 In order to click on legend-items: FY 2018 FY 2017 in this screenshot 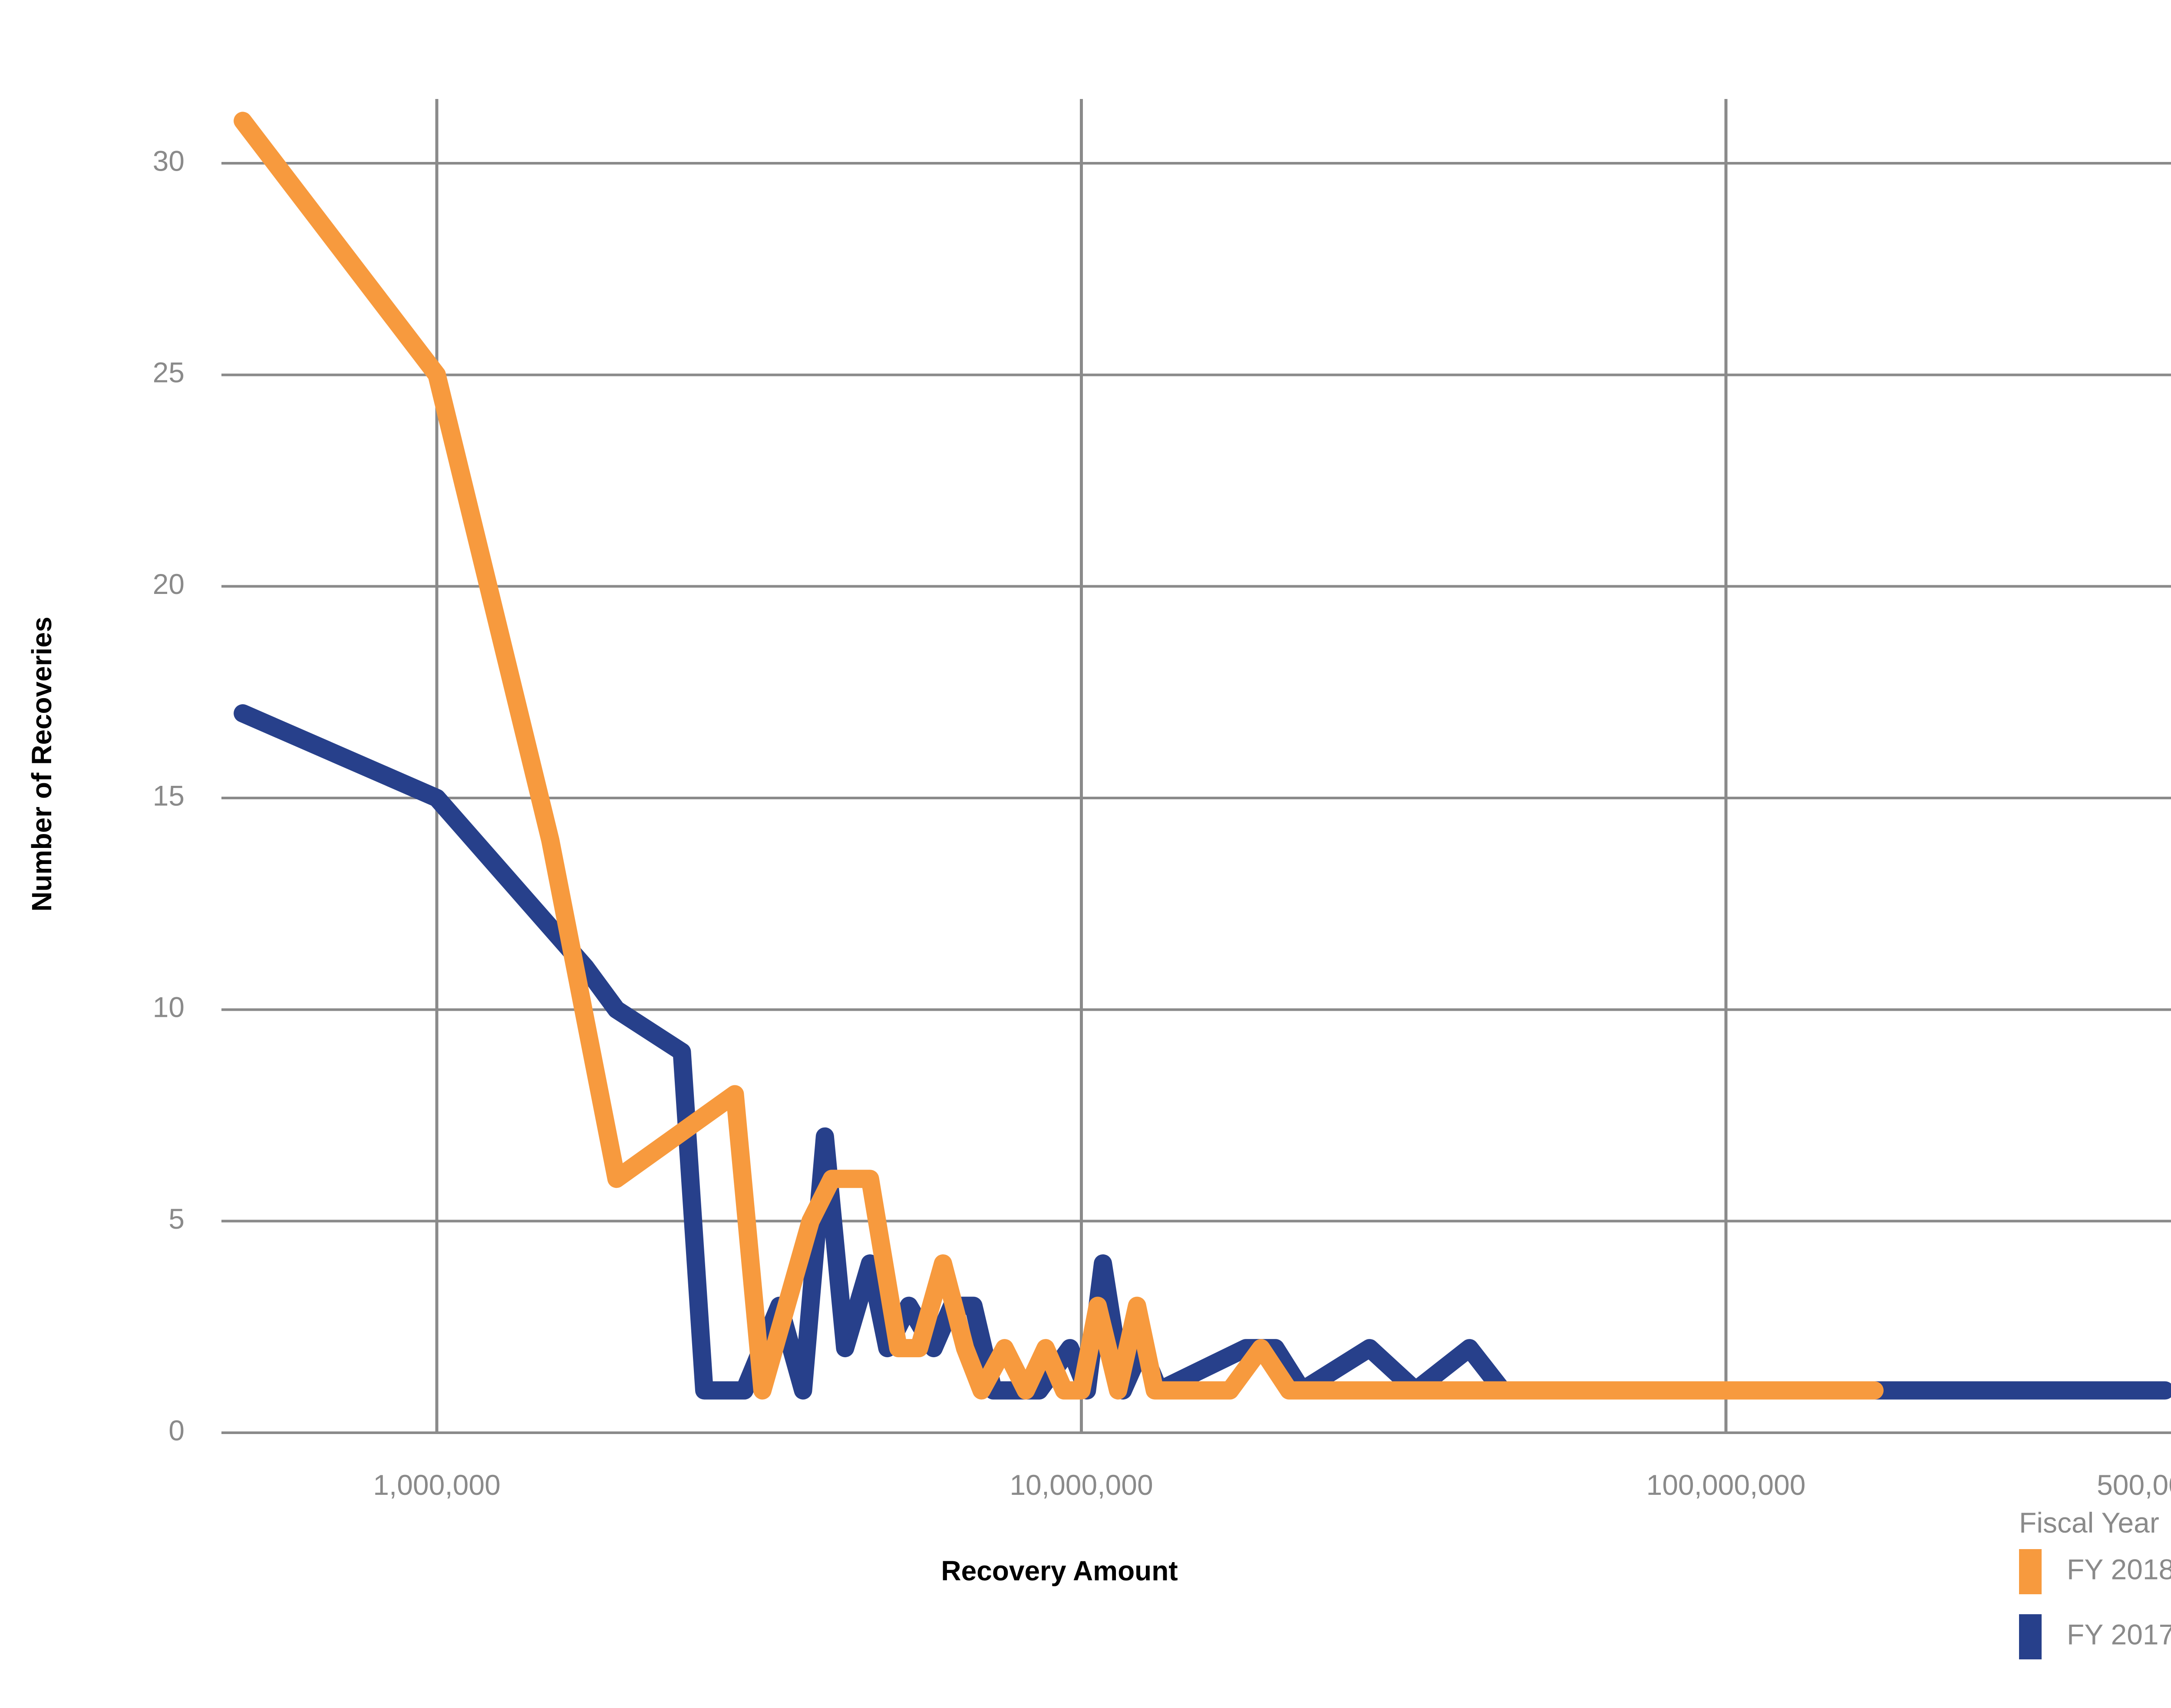, I will do `click(2095, 1604)`.